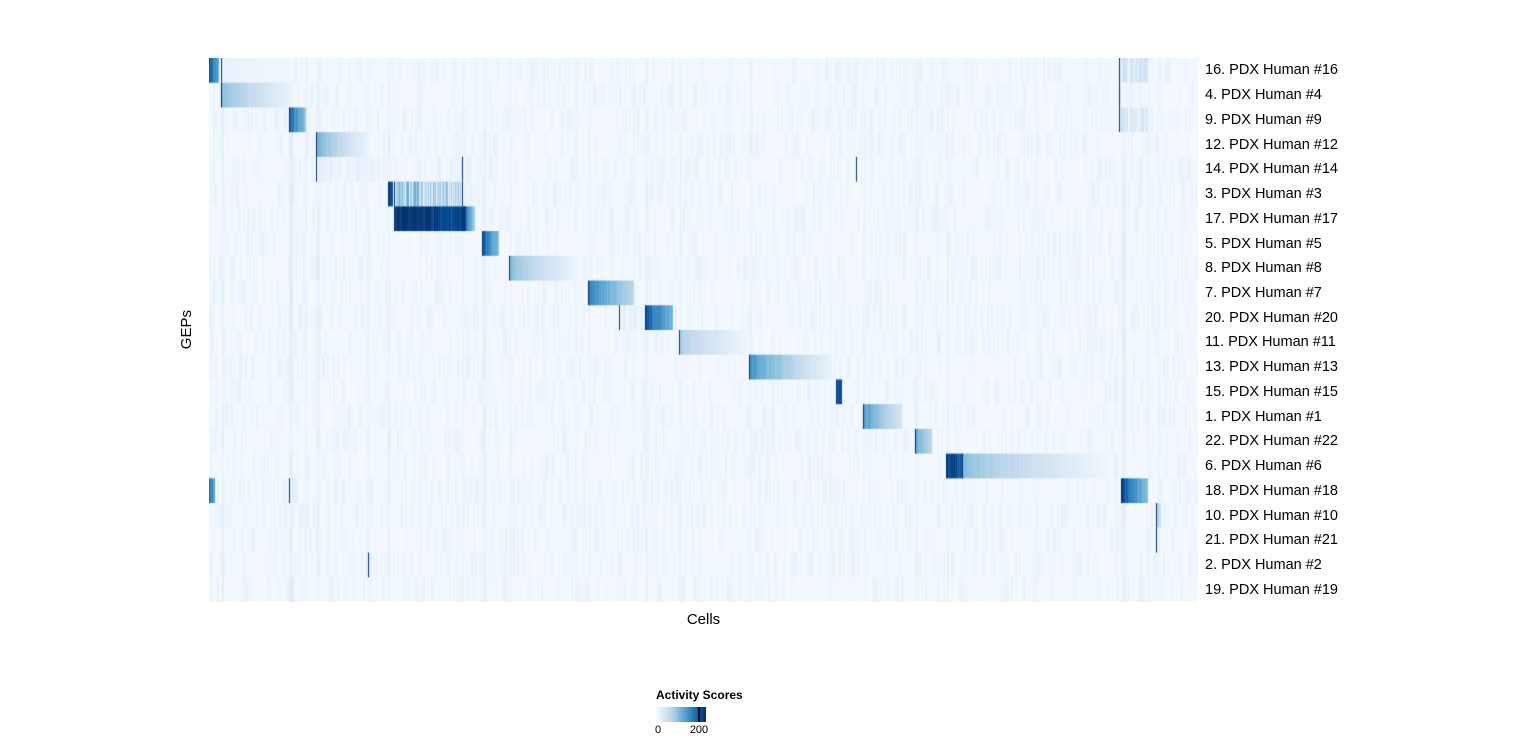 This screenshot has height=743, width=1540. What do you see at coordinates (1271, 144) in the screenshot?
I see `row-label: 12. PDX Human #12` at bounding box center [1271, 144].